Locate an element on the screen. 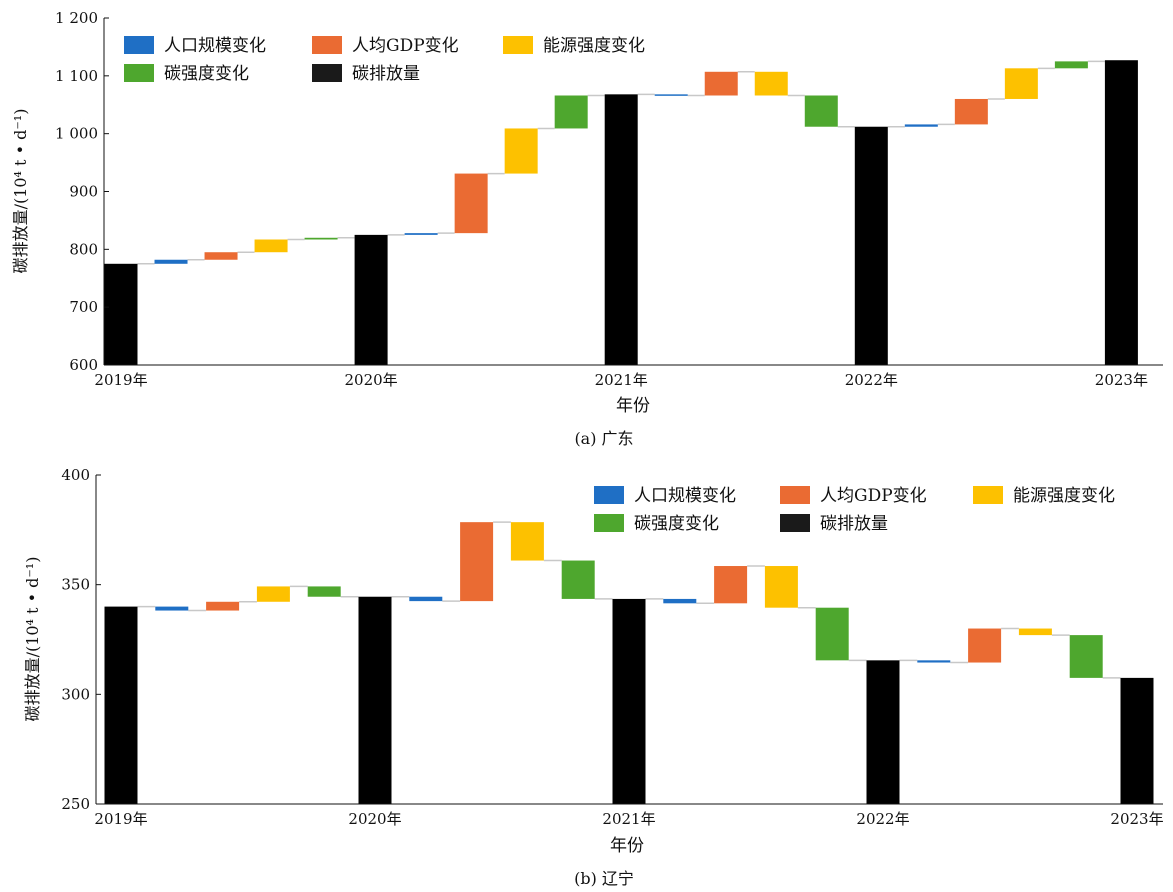  y-tick-label: 1 000 is located at coordinates (76, 134).